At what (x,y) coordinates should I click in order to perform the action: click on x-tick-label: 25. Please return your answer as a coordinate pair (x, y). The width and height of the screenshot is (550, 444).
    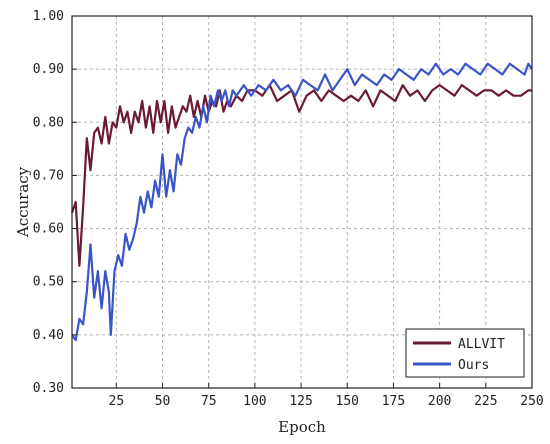
    Looking at the image, I should click on (117, 401).